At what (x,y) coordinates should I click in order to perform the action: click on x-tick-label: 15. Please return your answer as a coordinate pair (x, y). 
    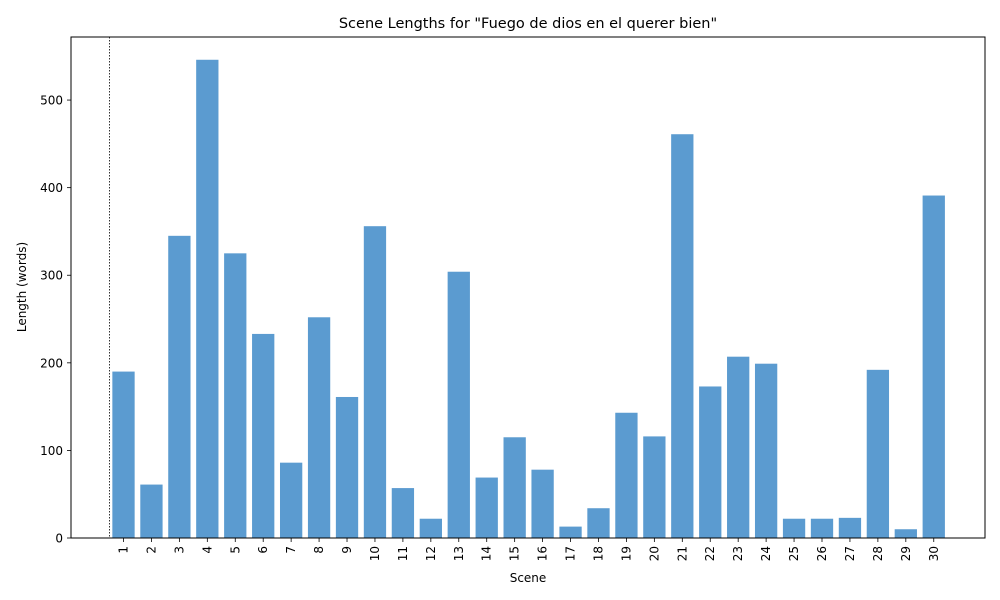
    Looking at the image, I should click on (515, 553).